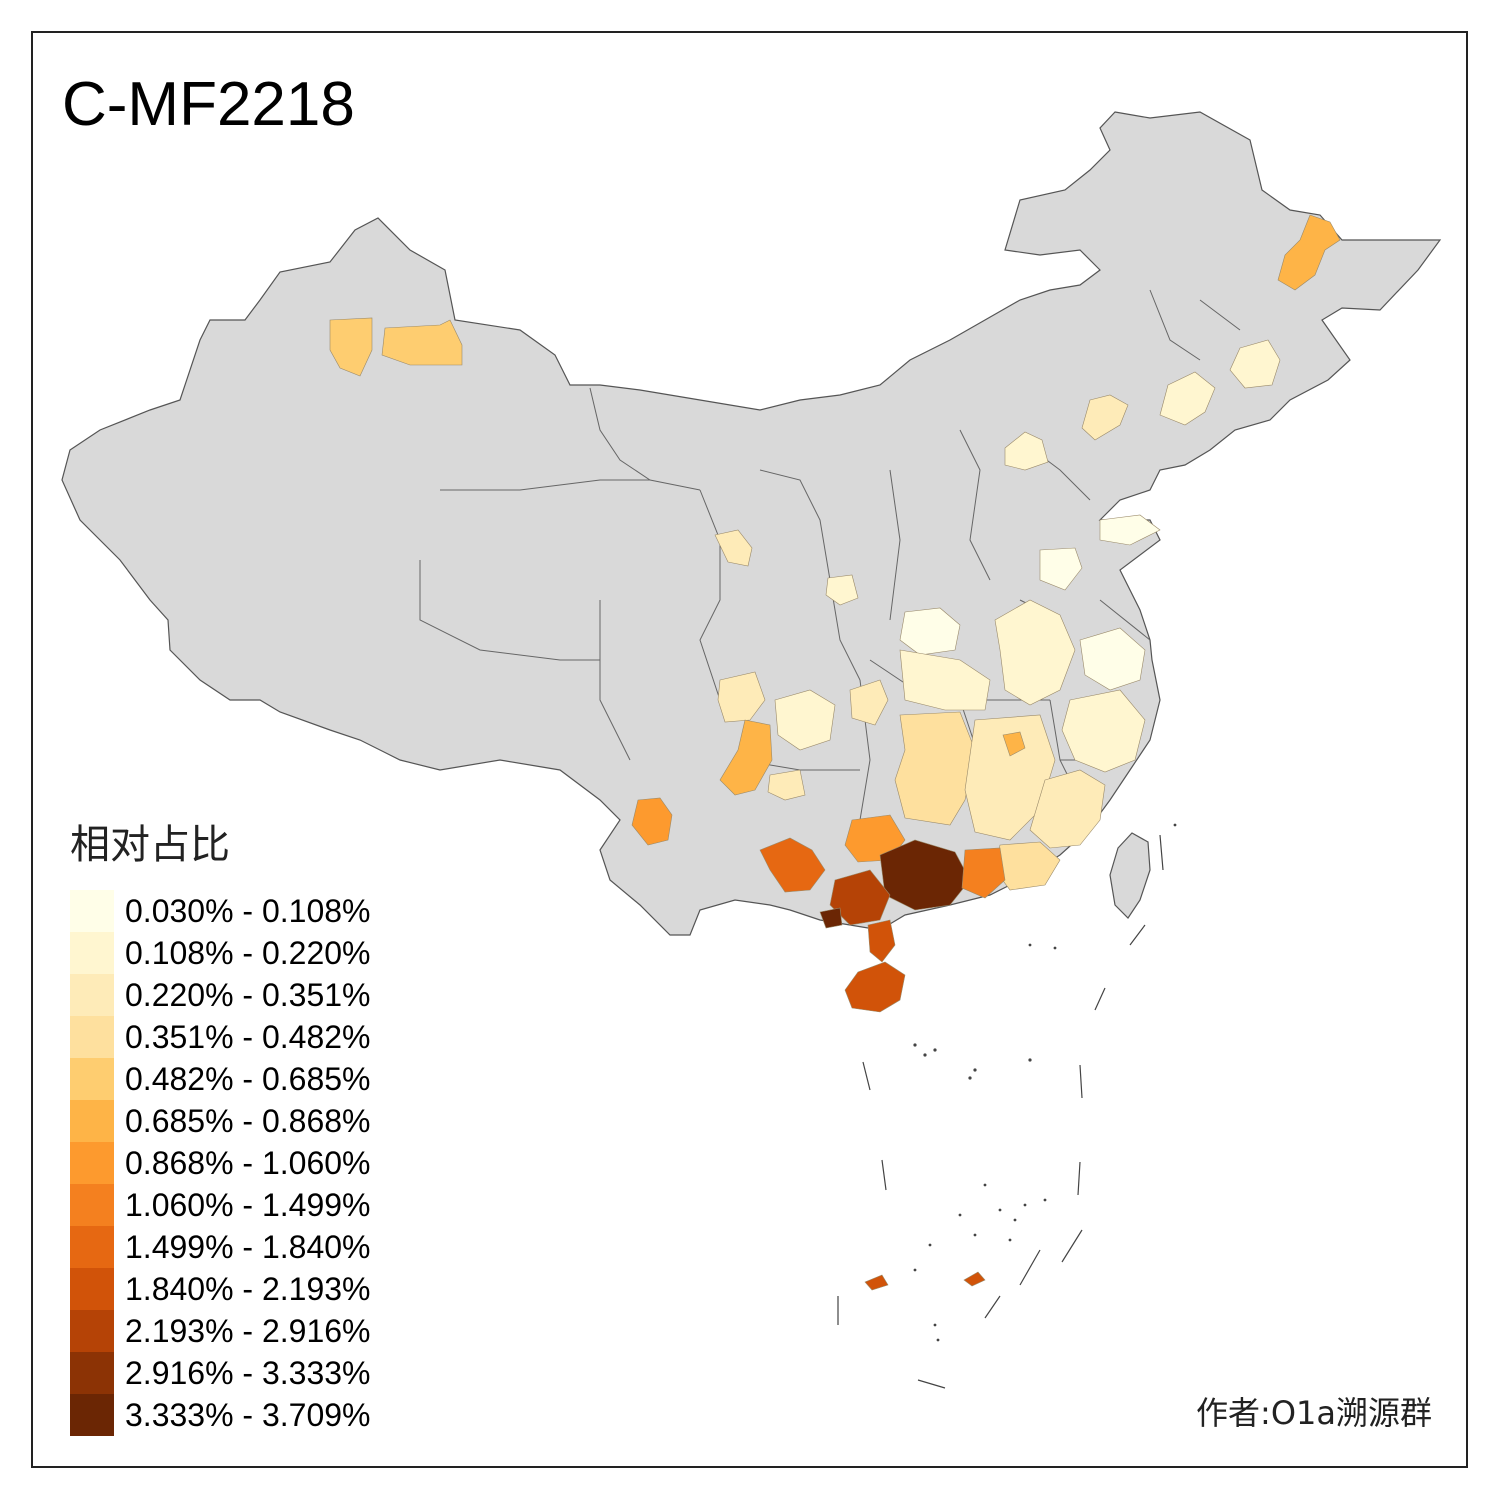  Describe the element at coordinates (1045, 1082) in the screenshot. I see `scattered-islands` at that location.